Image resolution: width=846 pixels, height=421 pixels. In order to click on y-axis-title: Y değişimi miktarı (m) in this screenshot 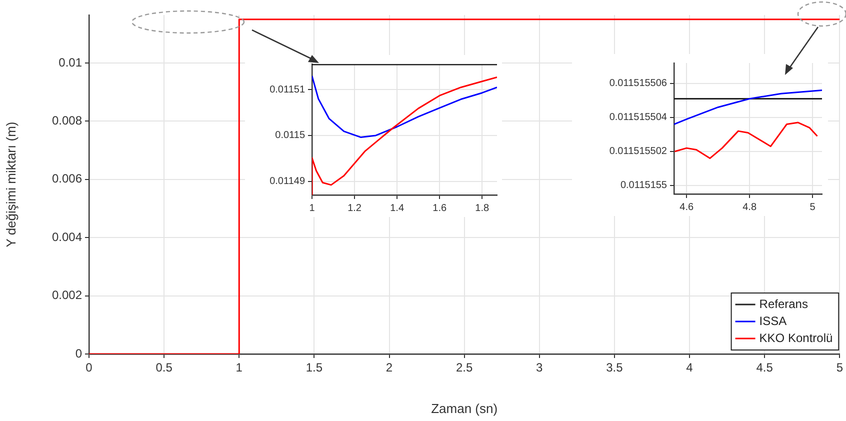, I will do `click(10, 185)`.